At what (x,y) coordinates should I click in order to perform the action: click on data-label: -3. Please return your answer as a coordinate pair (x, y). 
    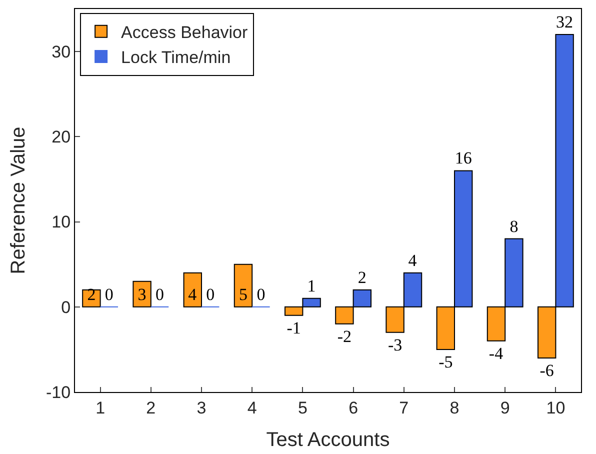
    Looking at the image, I should click on (395, 344).